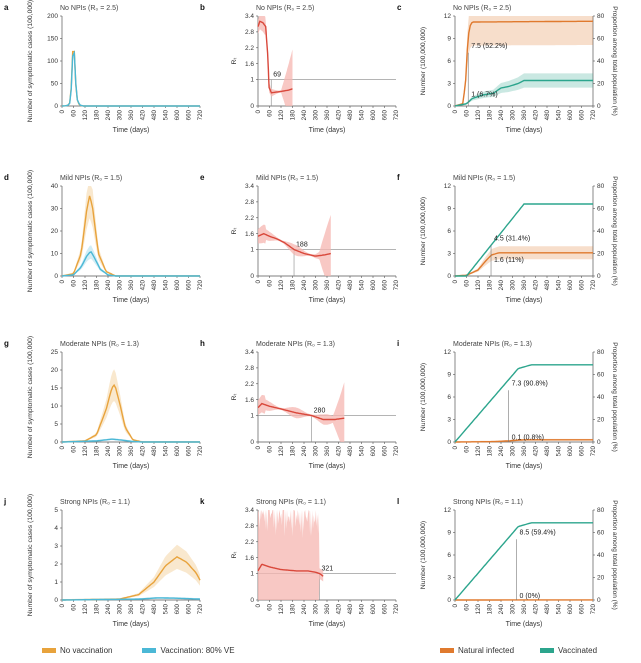 The image size is (641, 663). Describe the element at coordinates (488, 502) in the screenshot. I see `panel-title: Strong NPIs (R₀ = 1.1)` at that location.